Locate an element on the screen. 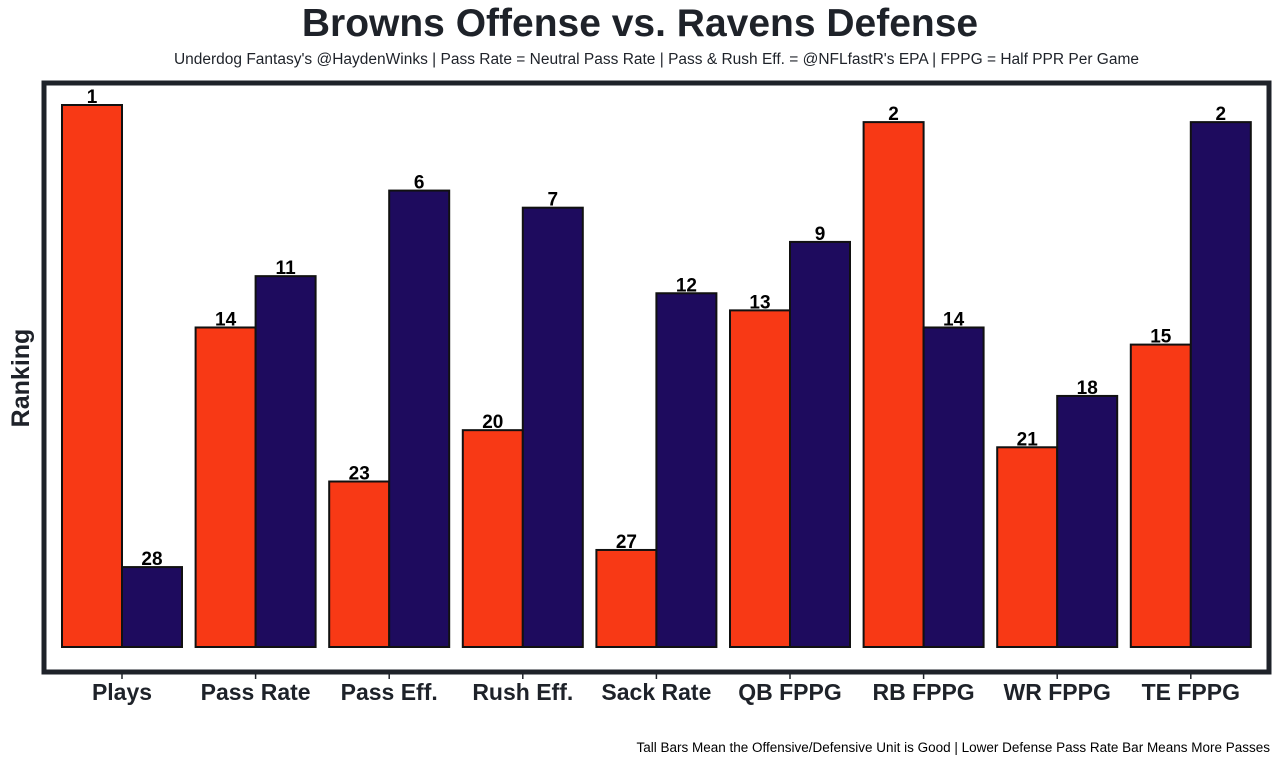 The image size is (1280, 766). bar-value-label: 27 is located at coordinates (626, 542).